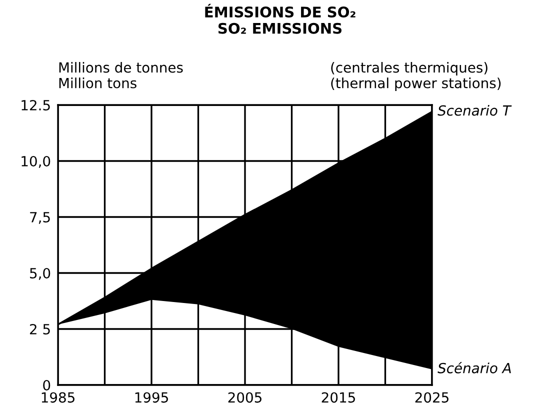 This screenshot has height=416, width=560. Describe the element at coordinates (58, 397) in the screenshot. I see `x-tick-label: 1985` at that location.